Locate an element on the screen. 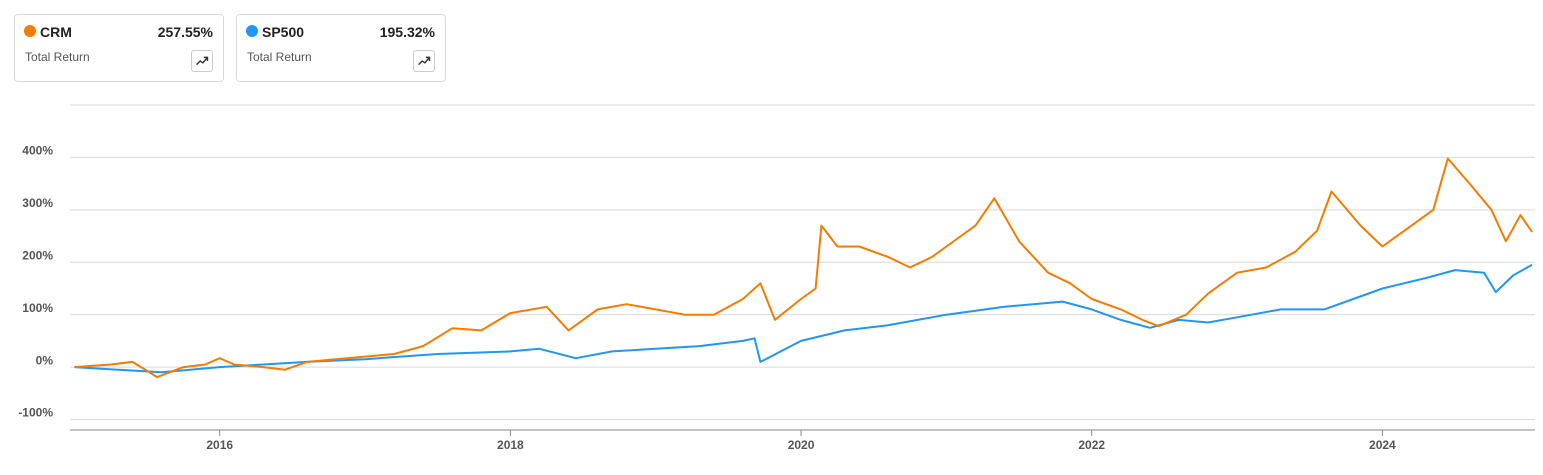 The image size is (1543, 475). x-tick-label: 2020 is located at coordinates (801, 445).